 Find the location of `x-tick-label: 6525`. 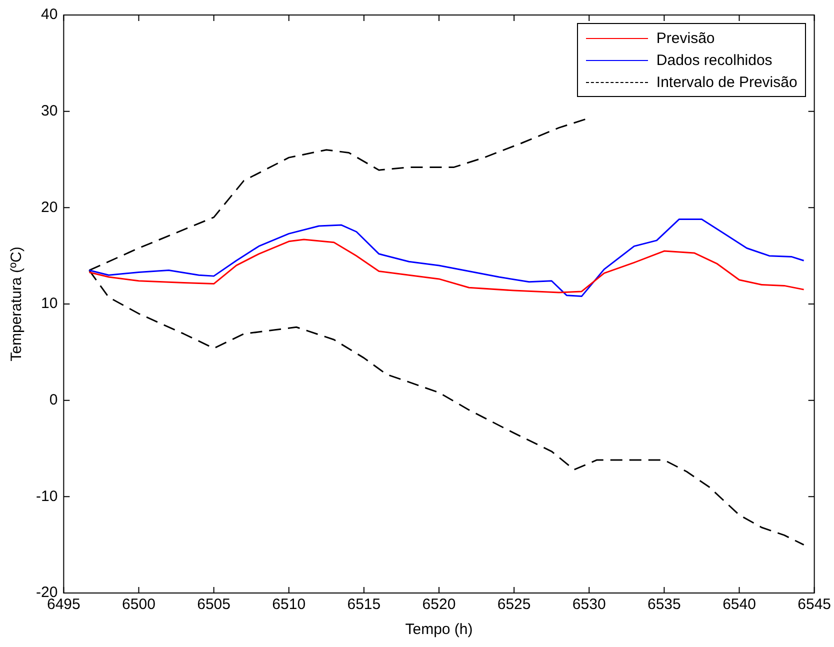

x-tick-label: 6525 is located at coordinates (514, 605).